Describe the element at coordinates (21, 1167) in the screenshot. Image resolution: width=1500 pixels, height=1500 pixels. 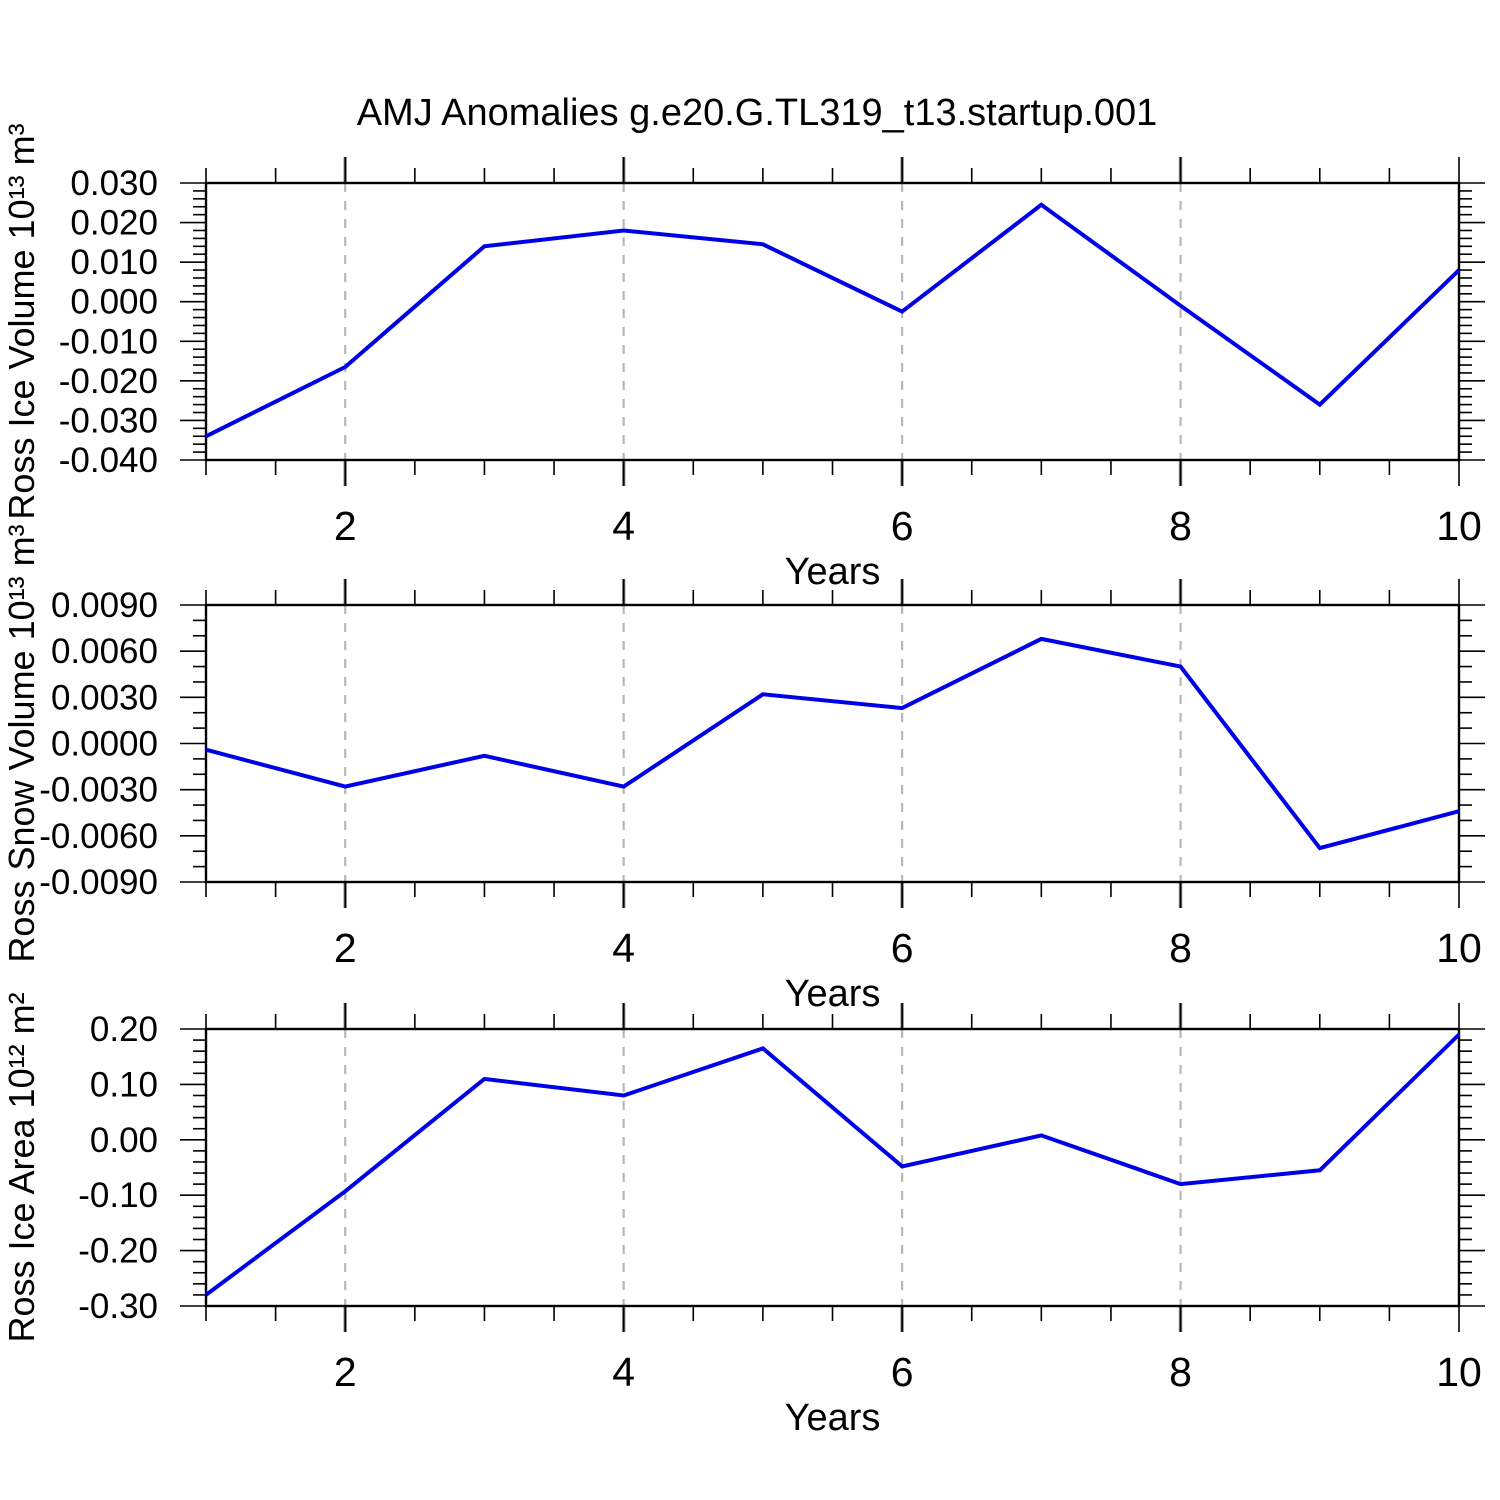
I see `y-axis-title: Ross Ice Area 10¹² m²` at that location.